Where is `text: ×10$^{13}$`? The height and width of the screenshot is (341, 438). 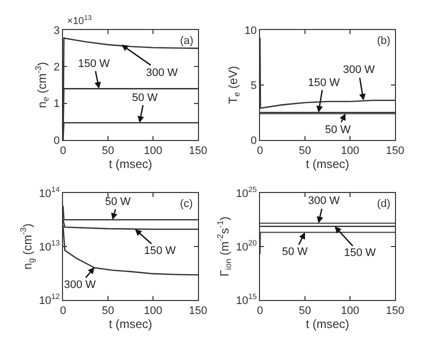 text: ×10$^{13}$ is located at coordinates (79, 21).